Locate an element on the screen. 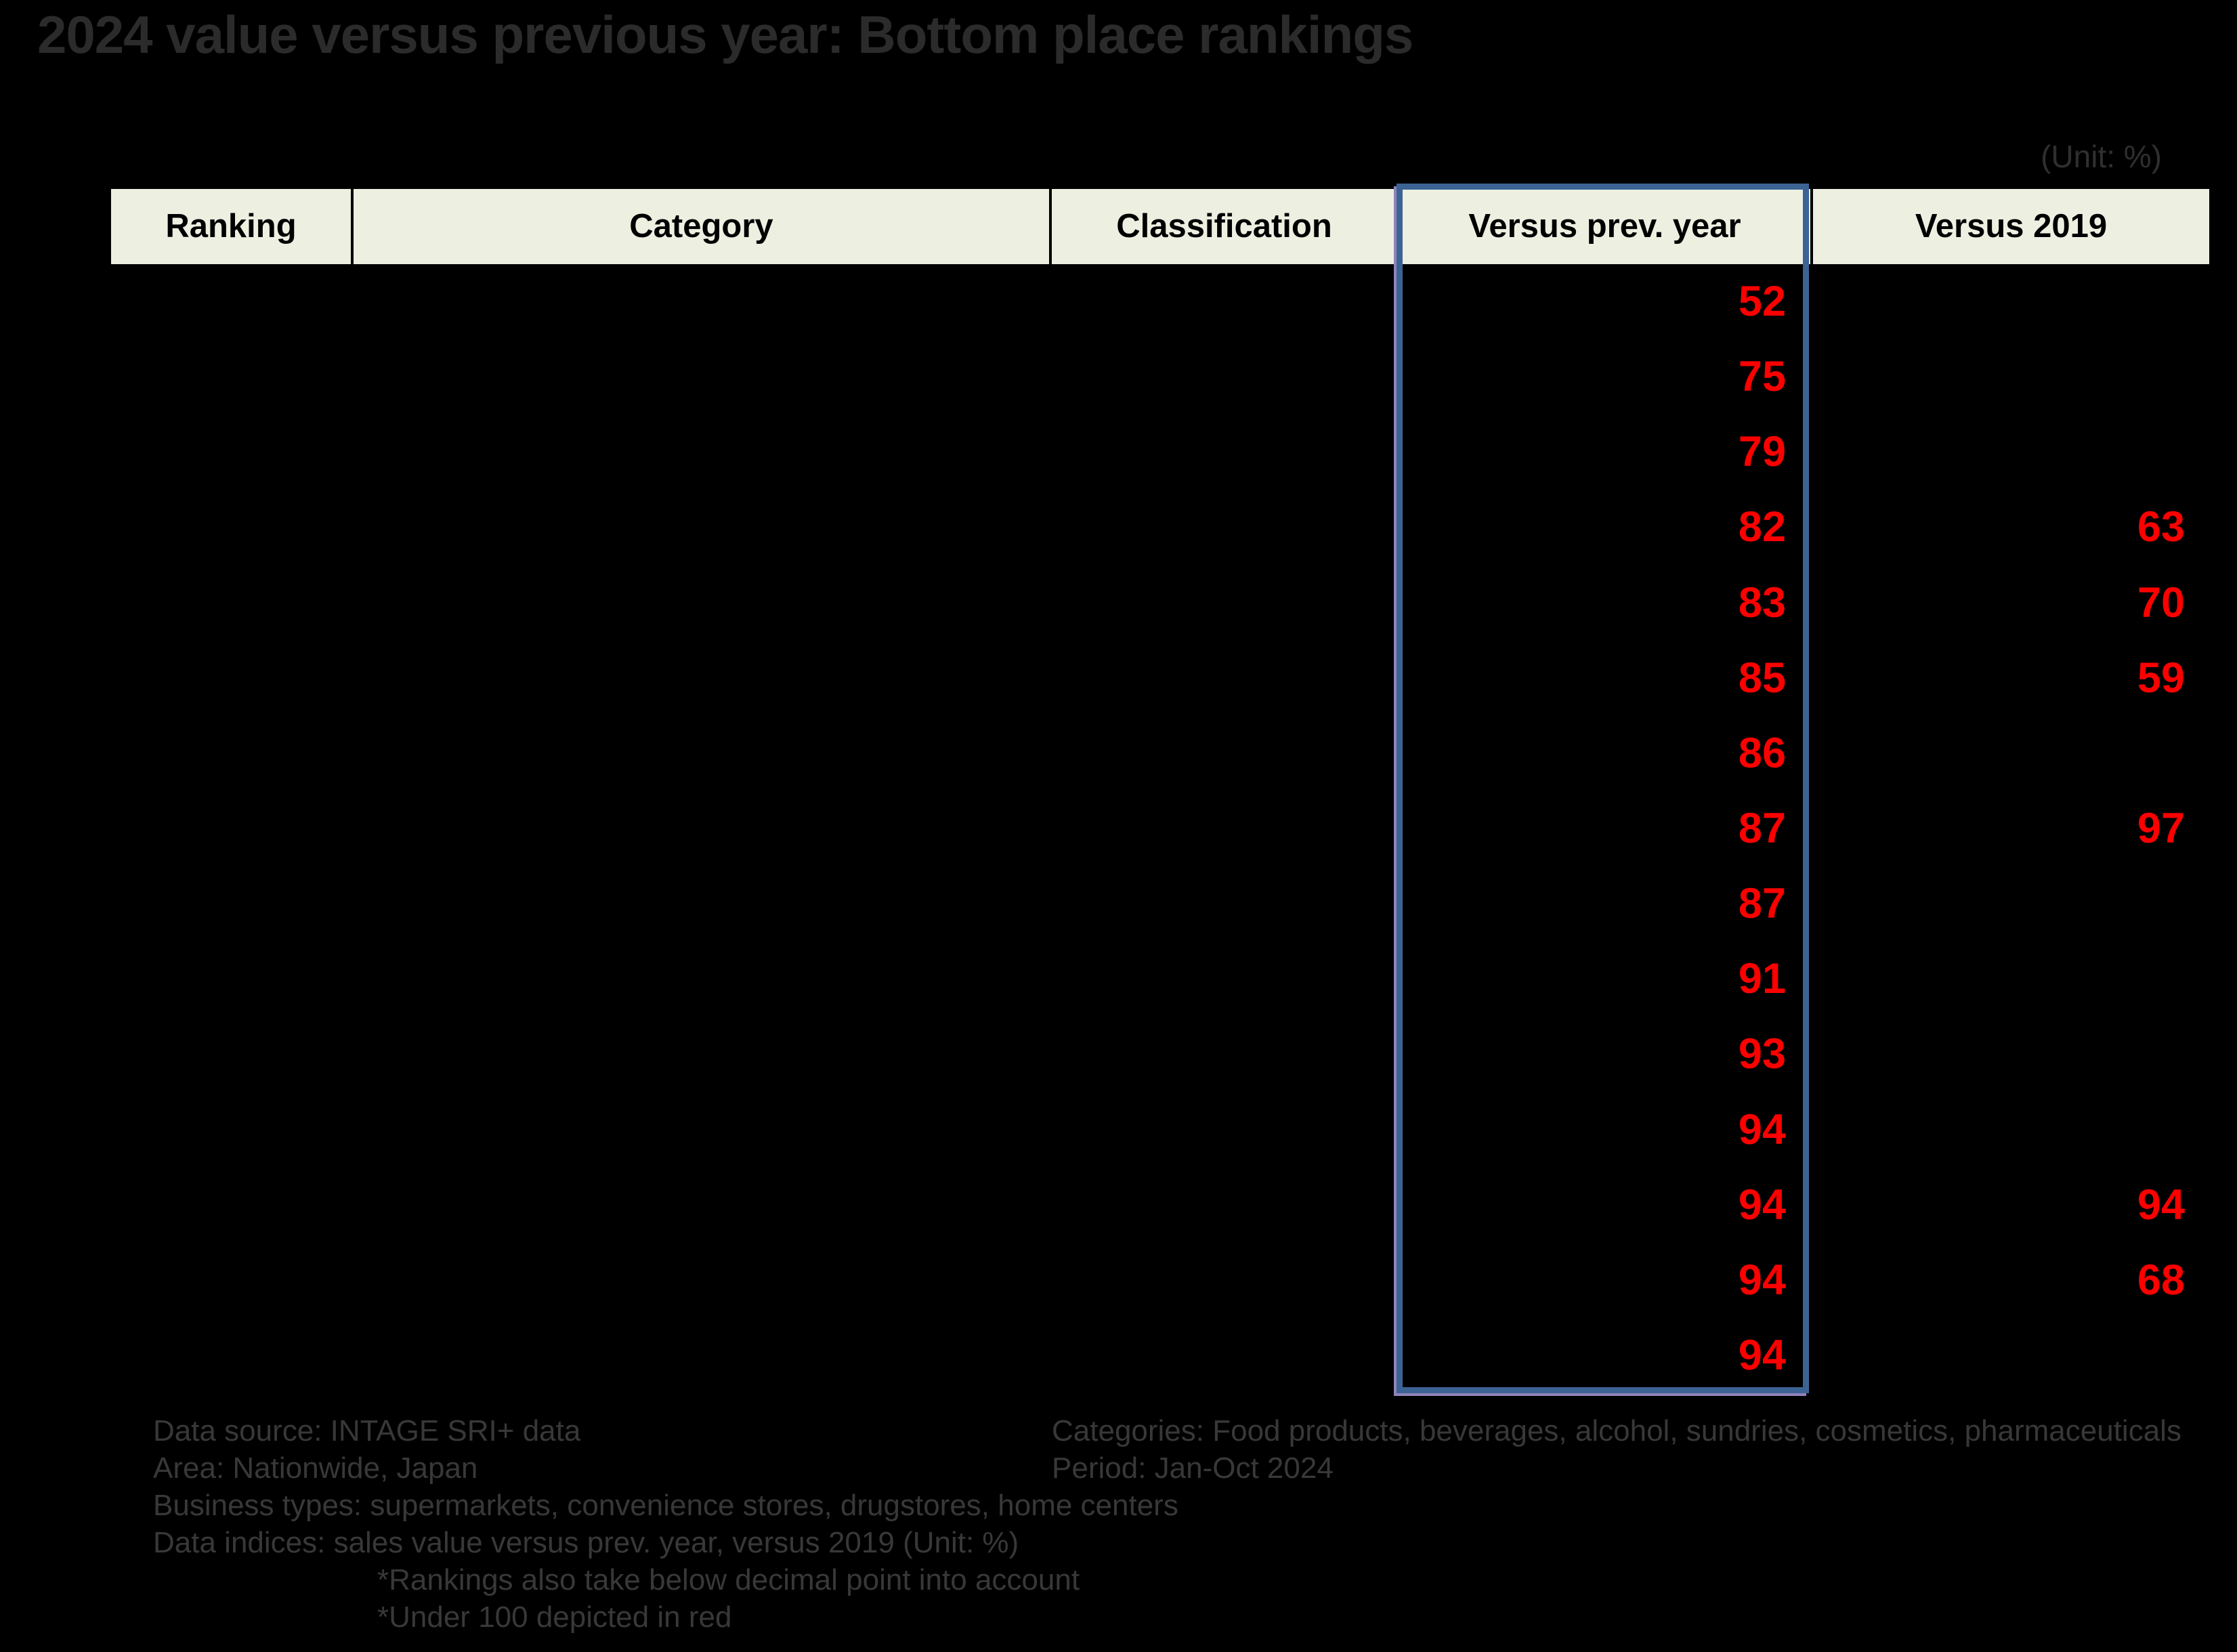  table-row: 85 59 is located at coordinates (1160, 679).